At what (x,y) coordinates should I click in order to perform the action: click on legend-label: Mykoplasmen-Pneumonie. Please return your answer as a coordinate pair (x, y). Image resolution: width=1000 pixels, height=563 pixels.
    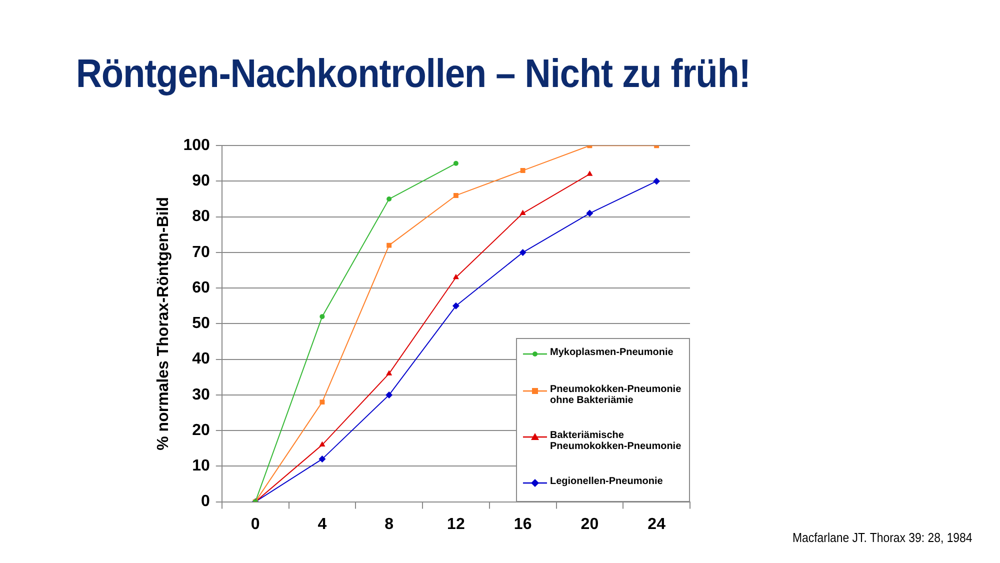
    Looking at the image, I should click on (612, 352).